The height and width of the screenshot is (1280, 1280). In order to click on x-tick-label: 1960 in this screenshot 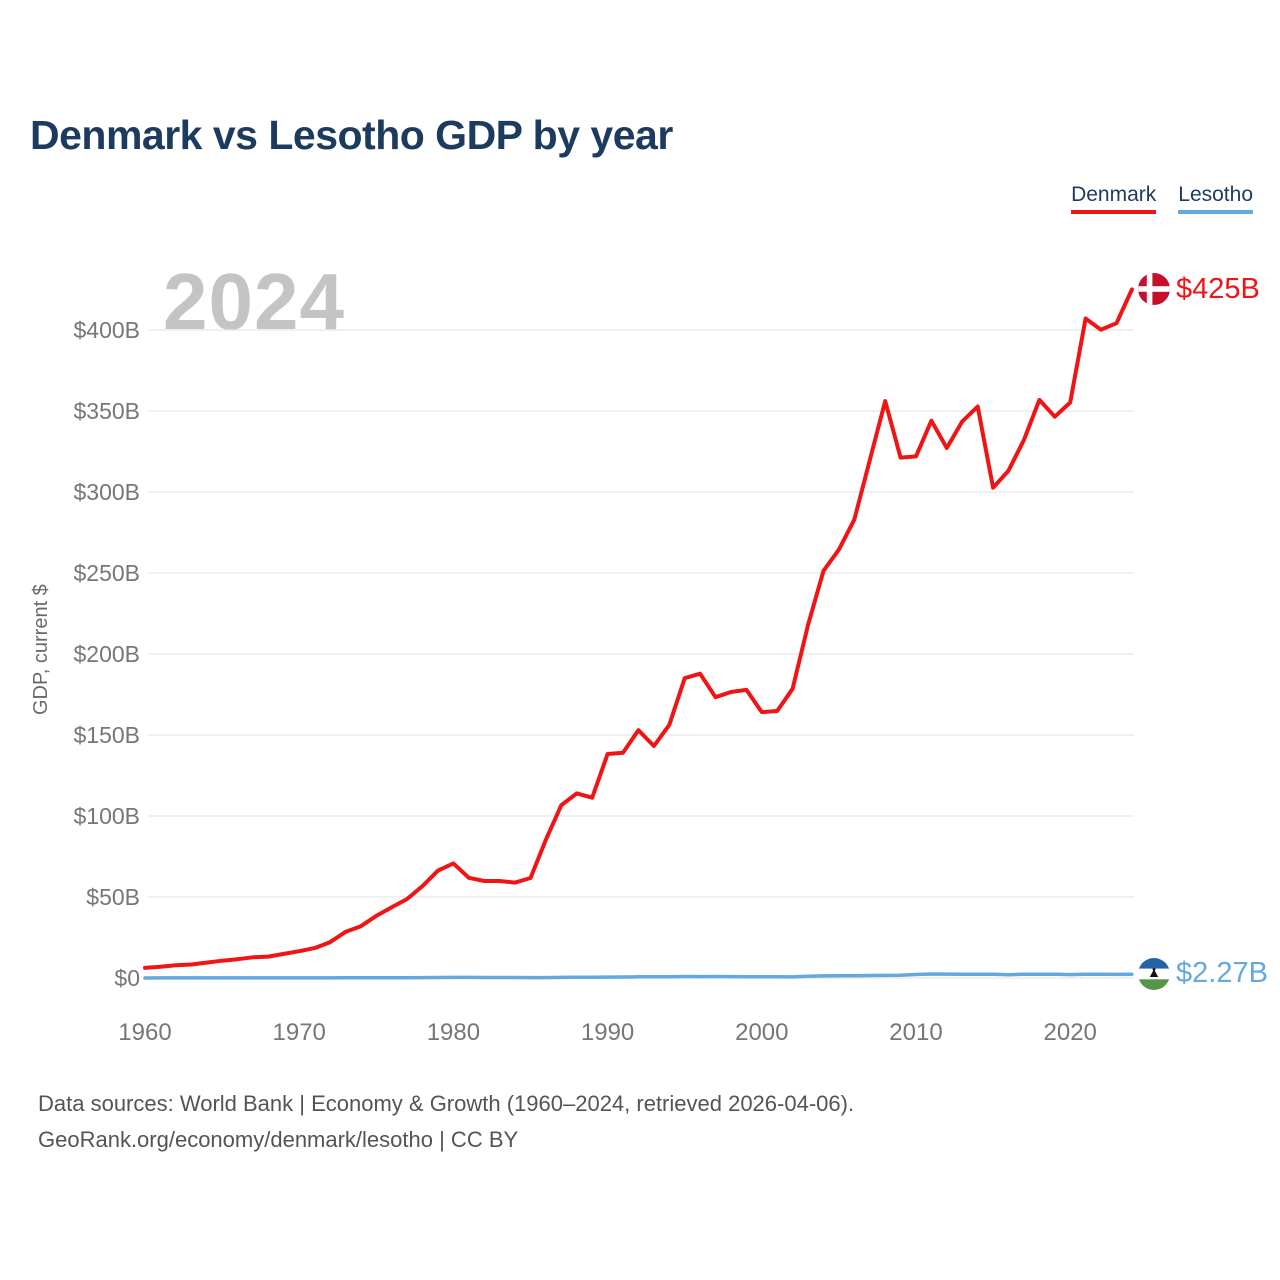, I will do `click(144, 1032)`.